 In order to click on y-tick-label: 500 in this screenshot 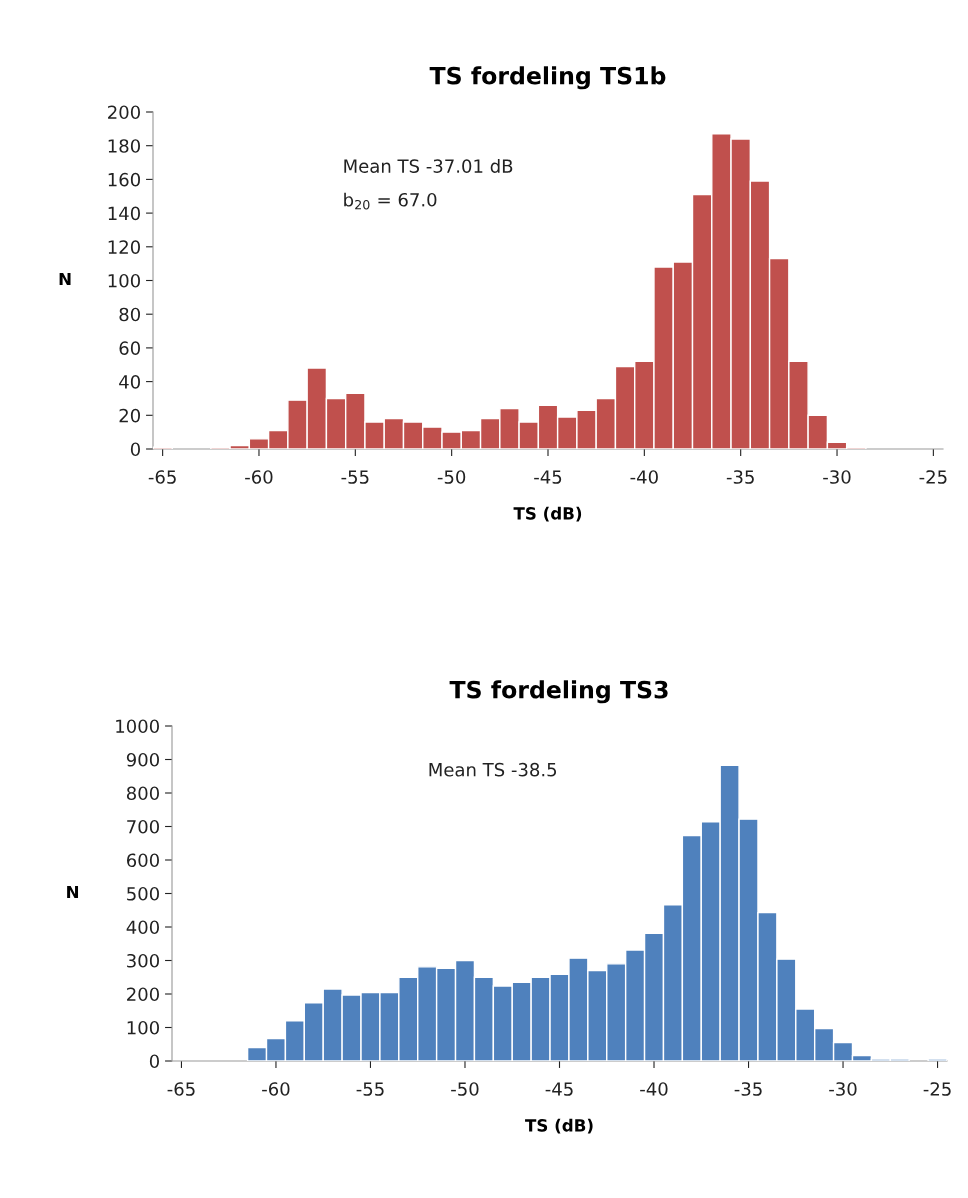, I will do `click(143, 893)`.